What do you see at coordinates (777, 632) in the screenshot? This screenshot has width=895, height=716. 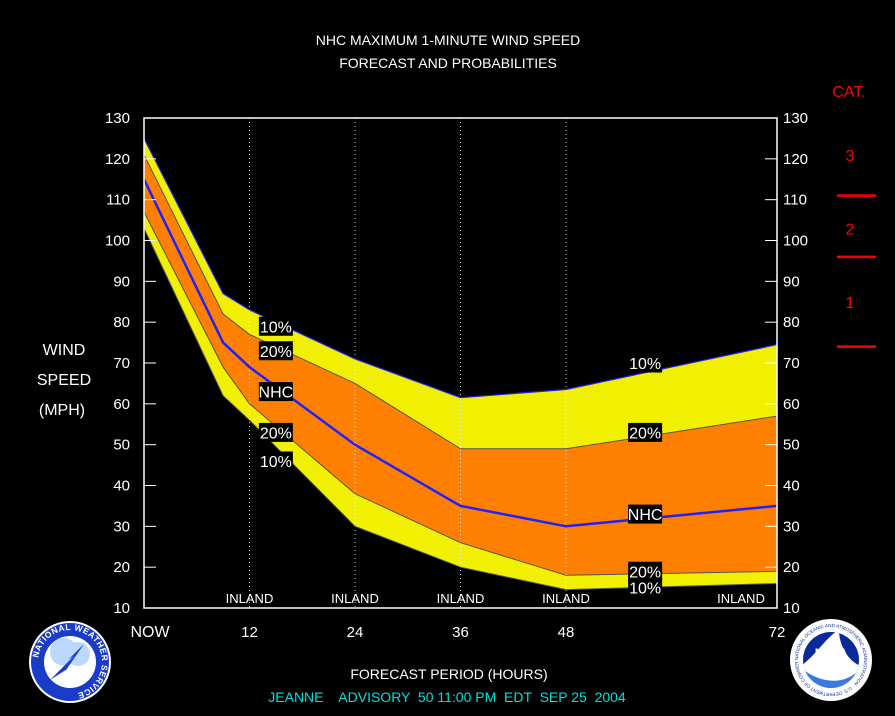 I see `x-tick-label-72: 72` at bounding box center [777, 632].